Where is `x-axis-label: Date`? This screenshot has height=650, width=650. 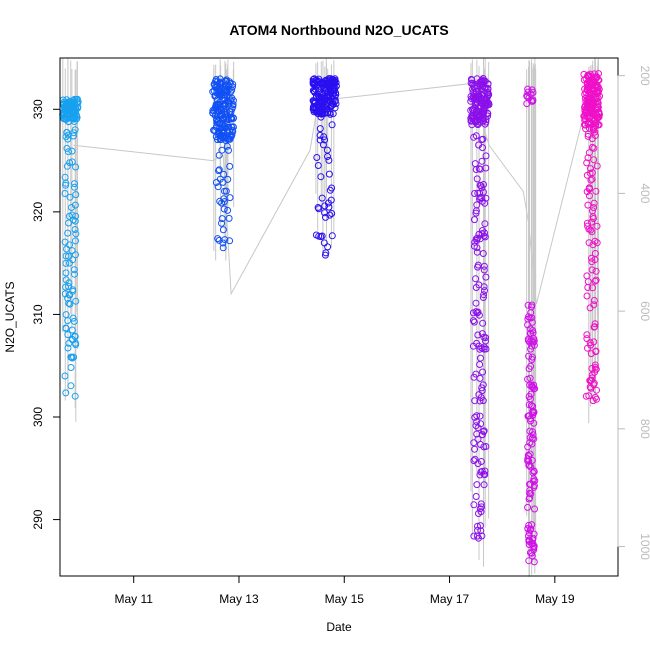 x-axis-label: Date is located at coordinates (339, 627).